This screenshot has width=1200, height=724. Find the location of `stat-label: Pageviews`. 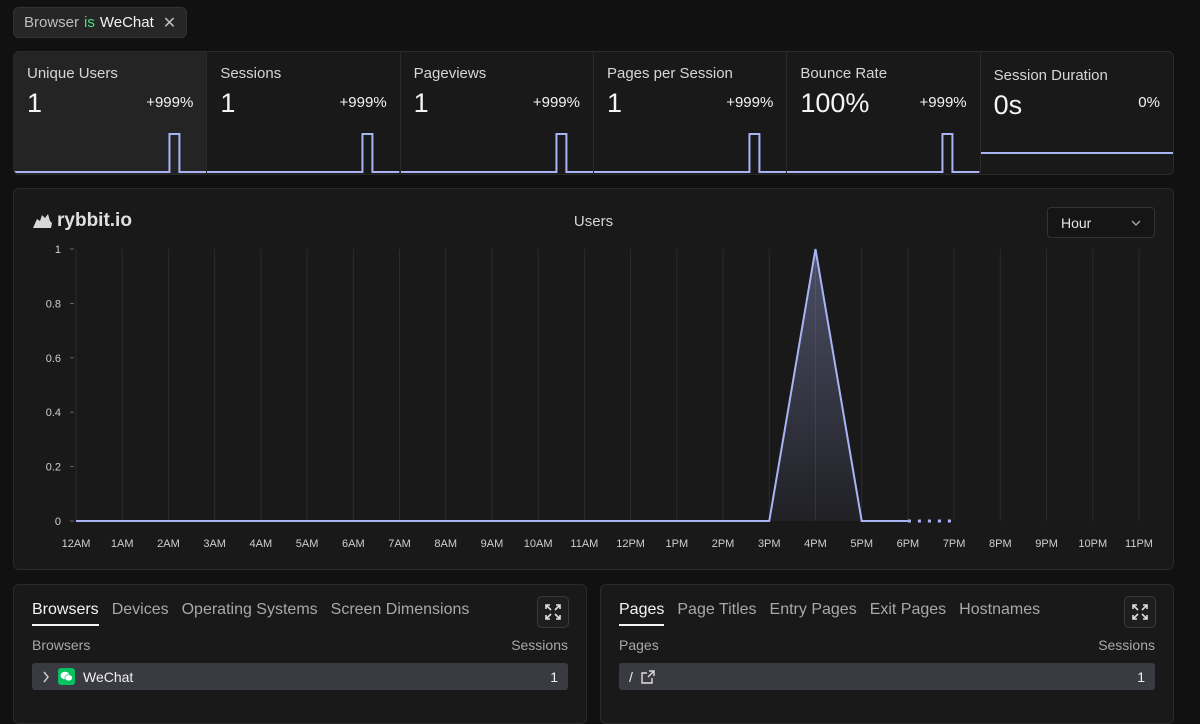

stat-label: Pageviews is located at coordinates (450, 73).